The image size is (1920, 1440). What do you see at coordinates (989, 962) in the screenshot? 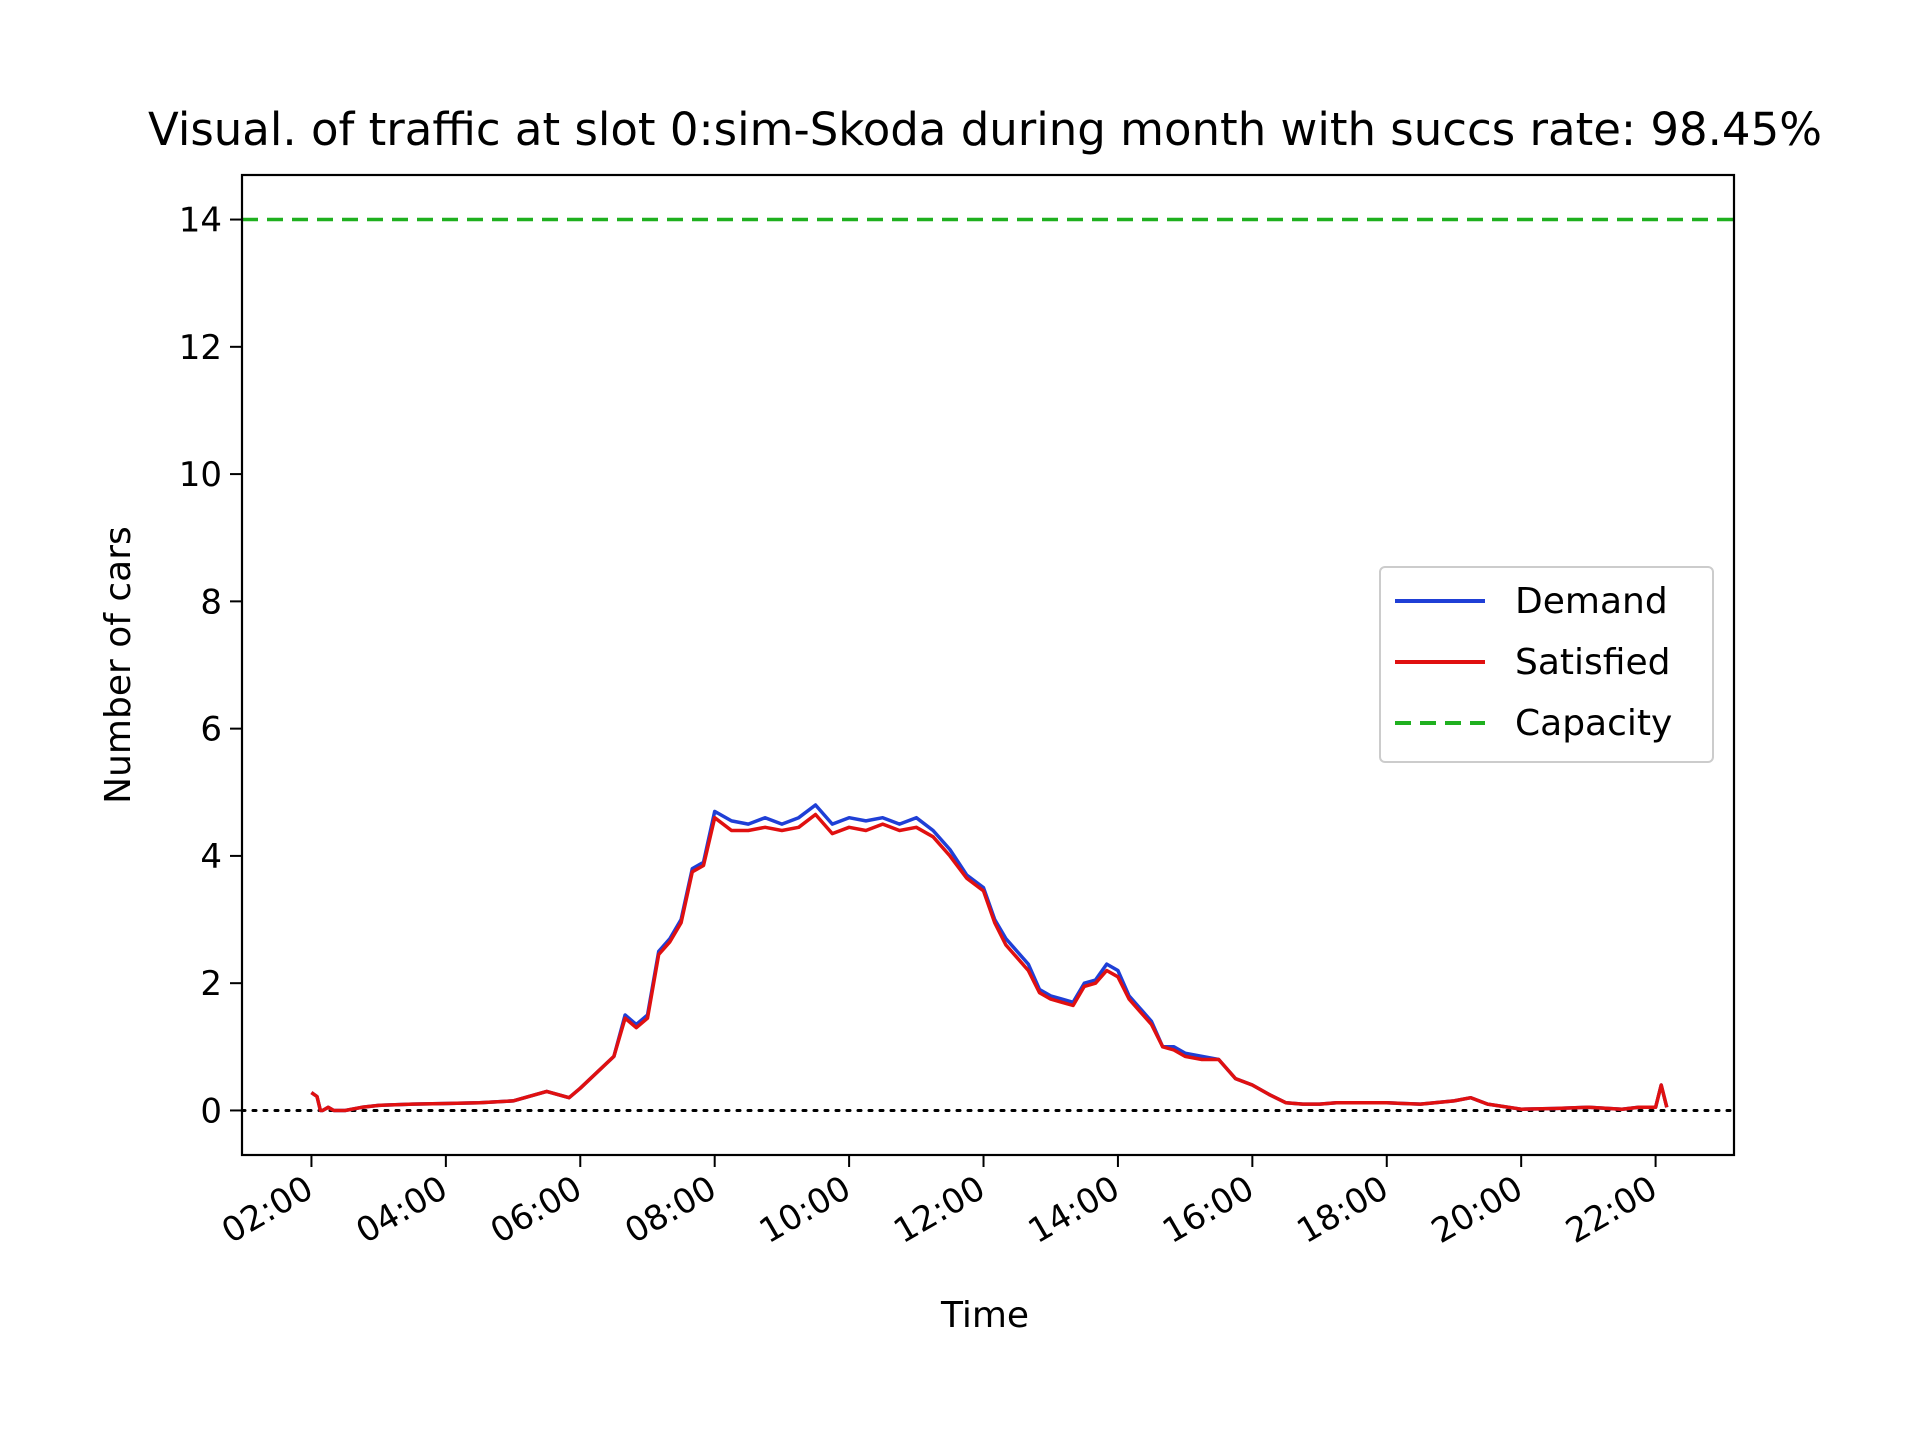
I see `series-line-satisfied` at bounding box center [989, 962].